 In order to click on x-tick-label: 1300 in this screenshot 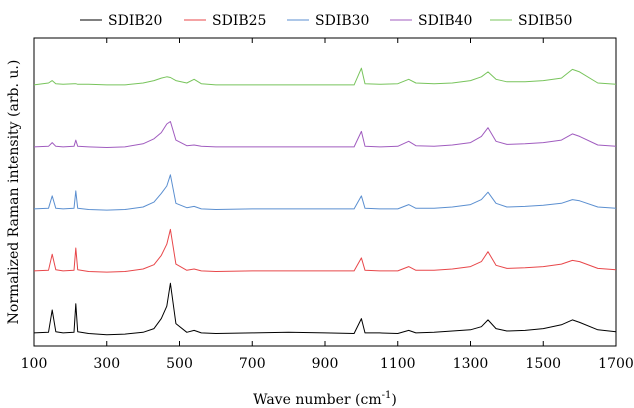, I will do `click(471, 364)`.